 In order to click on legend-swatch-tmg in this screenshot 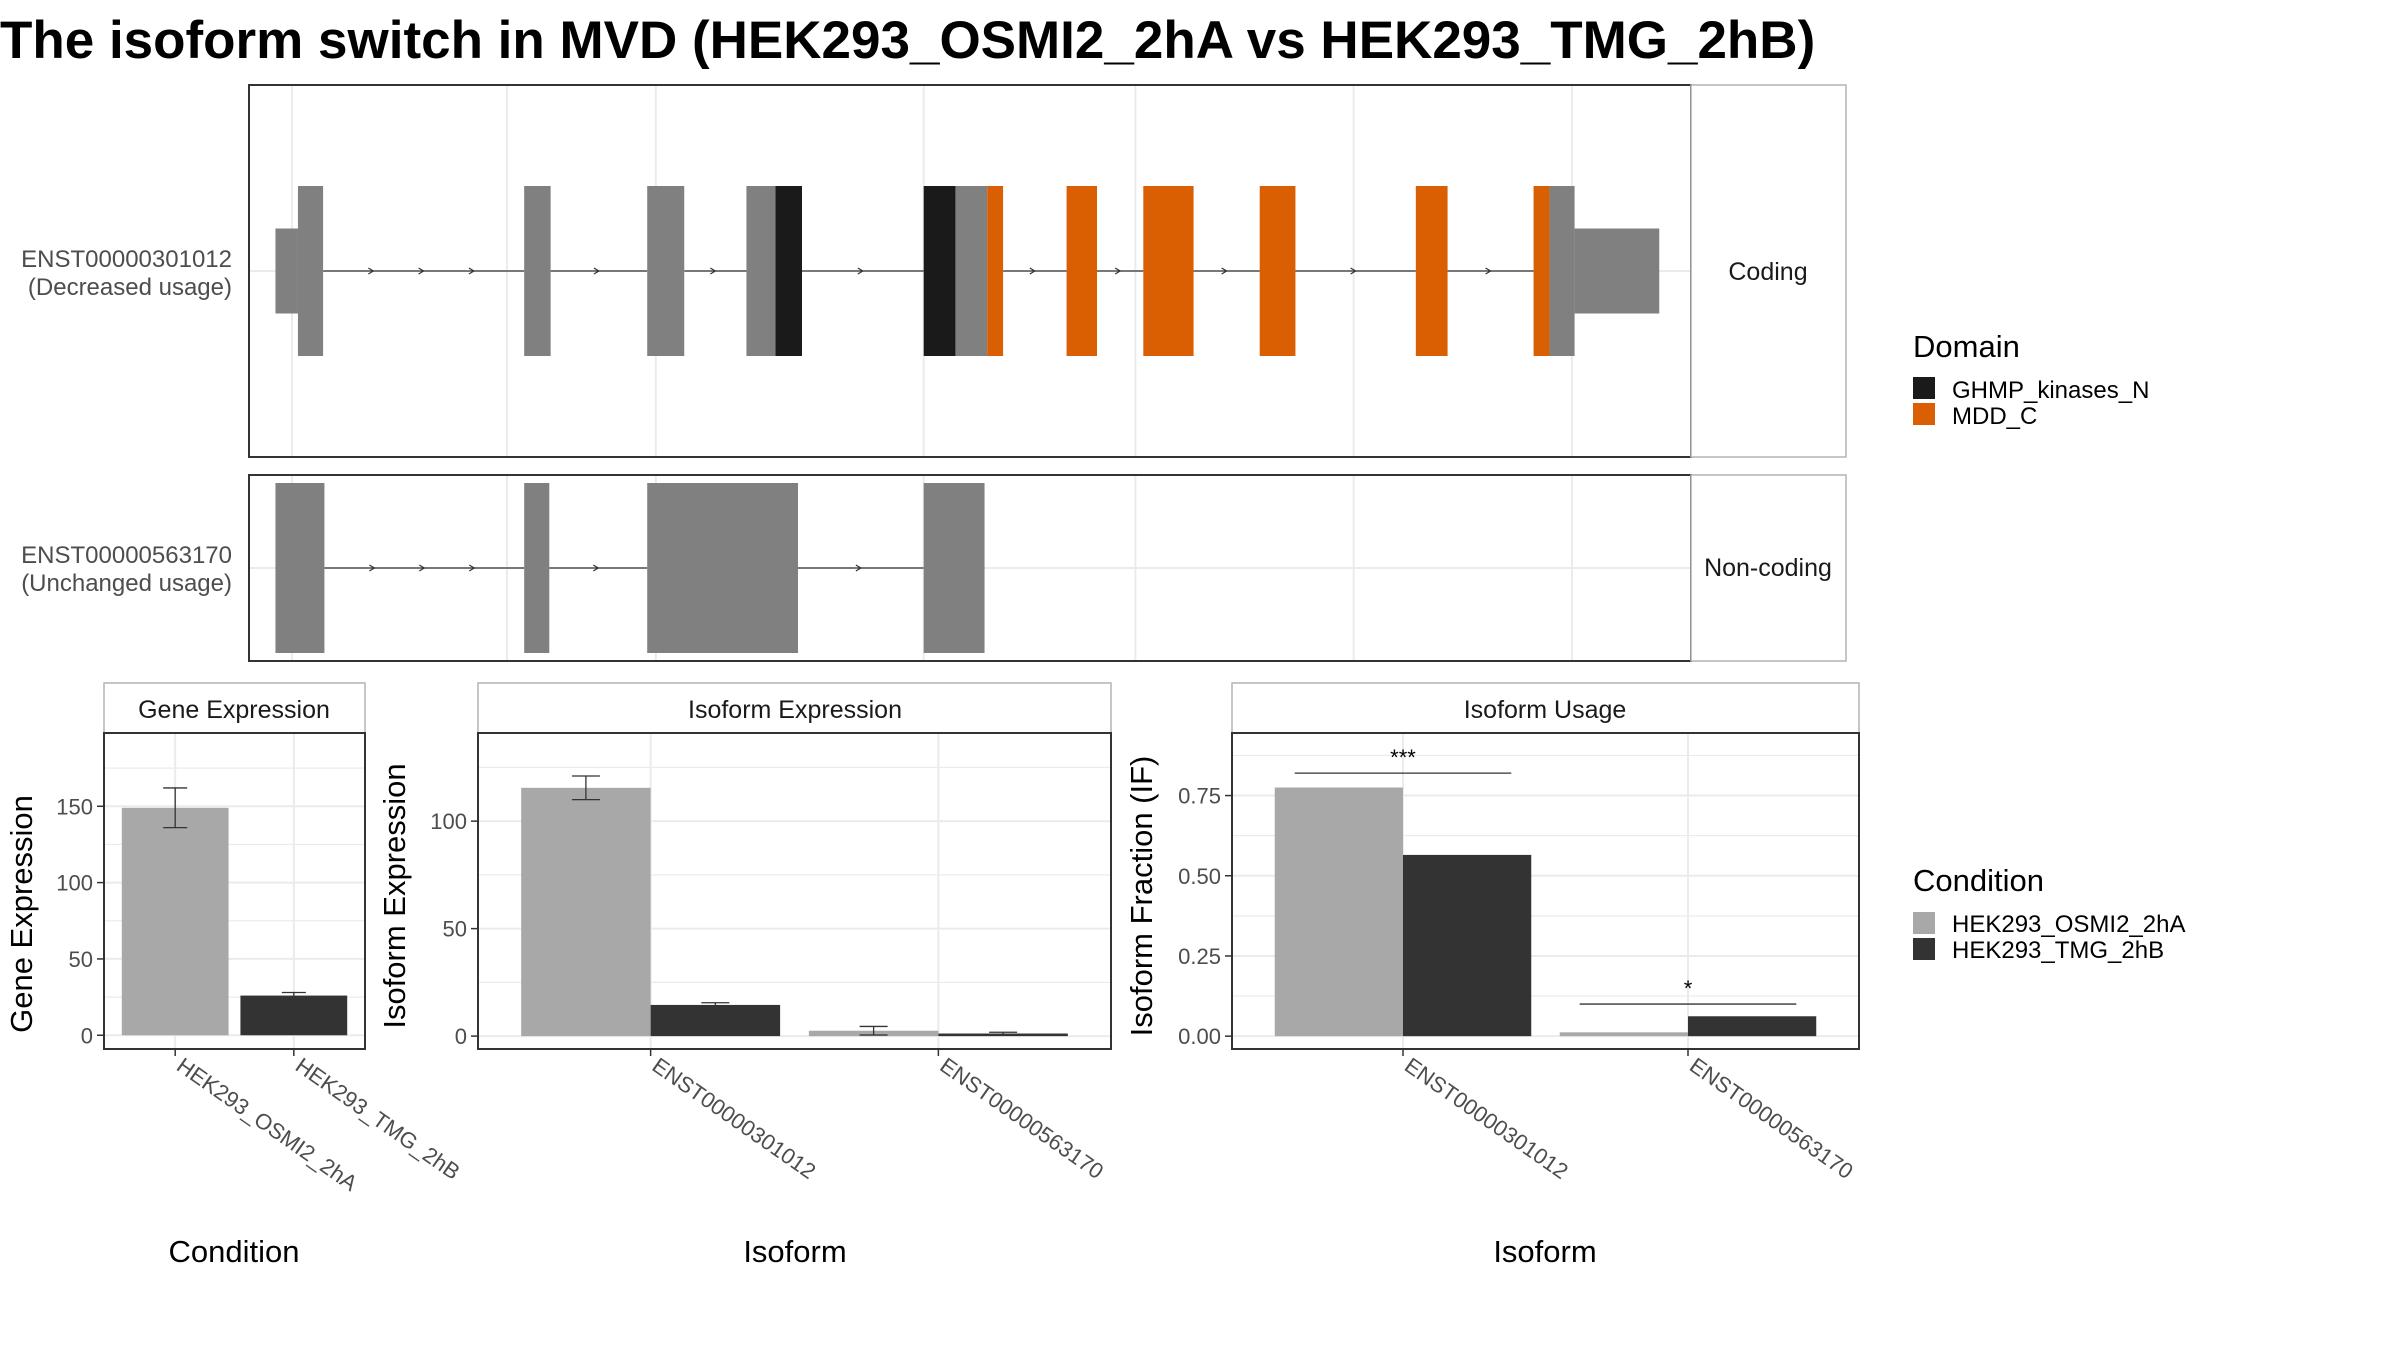, I will do `click(1924, 949)`.